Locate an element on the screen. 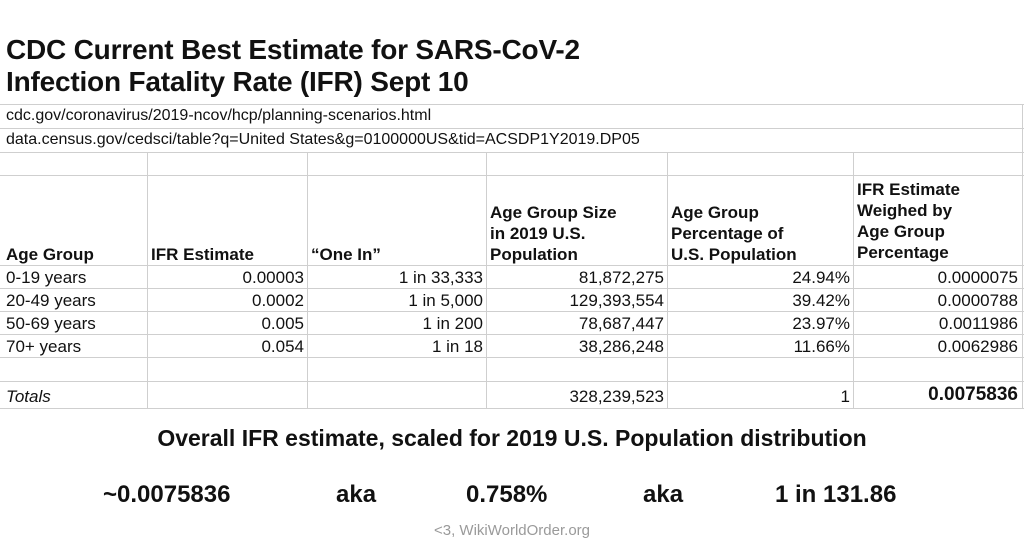  cell-ifr: 0.005 is located at coordinates (282, 323).